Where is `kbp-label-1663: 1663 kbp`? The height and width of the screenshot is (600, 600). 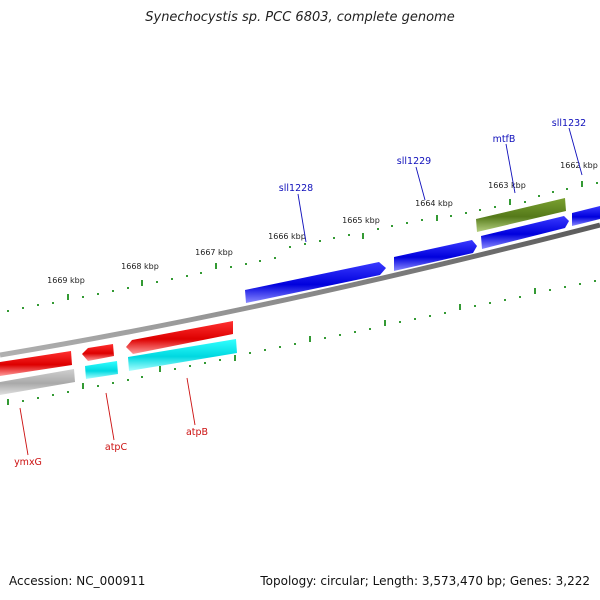
kbp-label-1663: 1663 kbp is located at coordinates (507, 185).